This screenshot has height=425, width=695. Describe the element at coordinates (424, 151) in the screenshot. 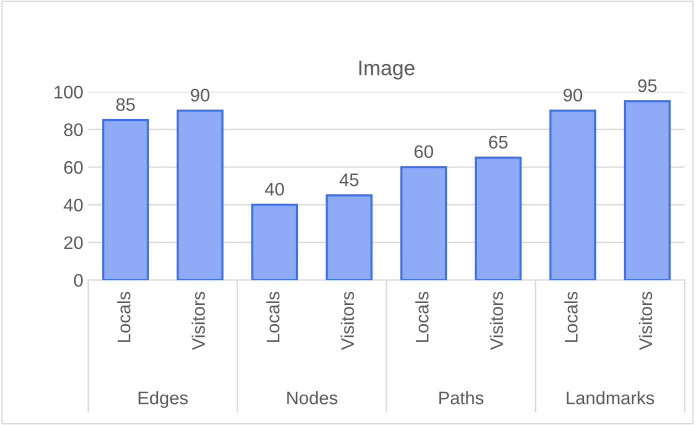

I see `data-label: 60` at that location.